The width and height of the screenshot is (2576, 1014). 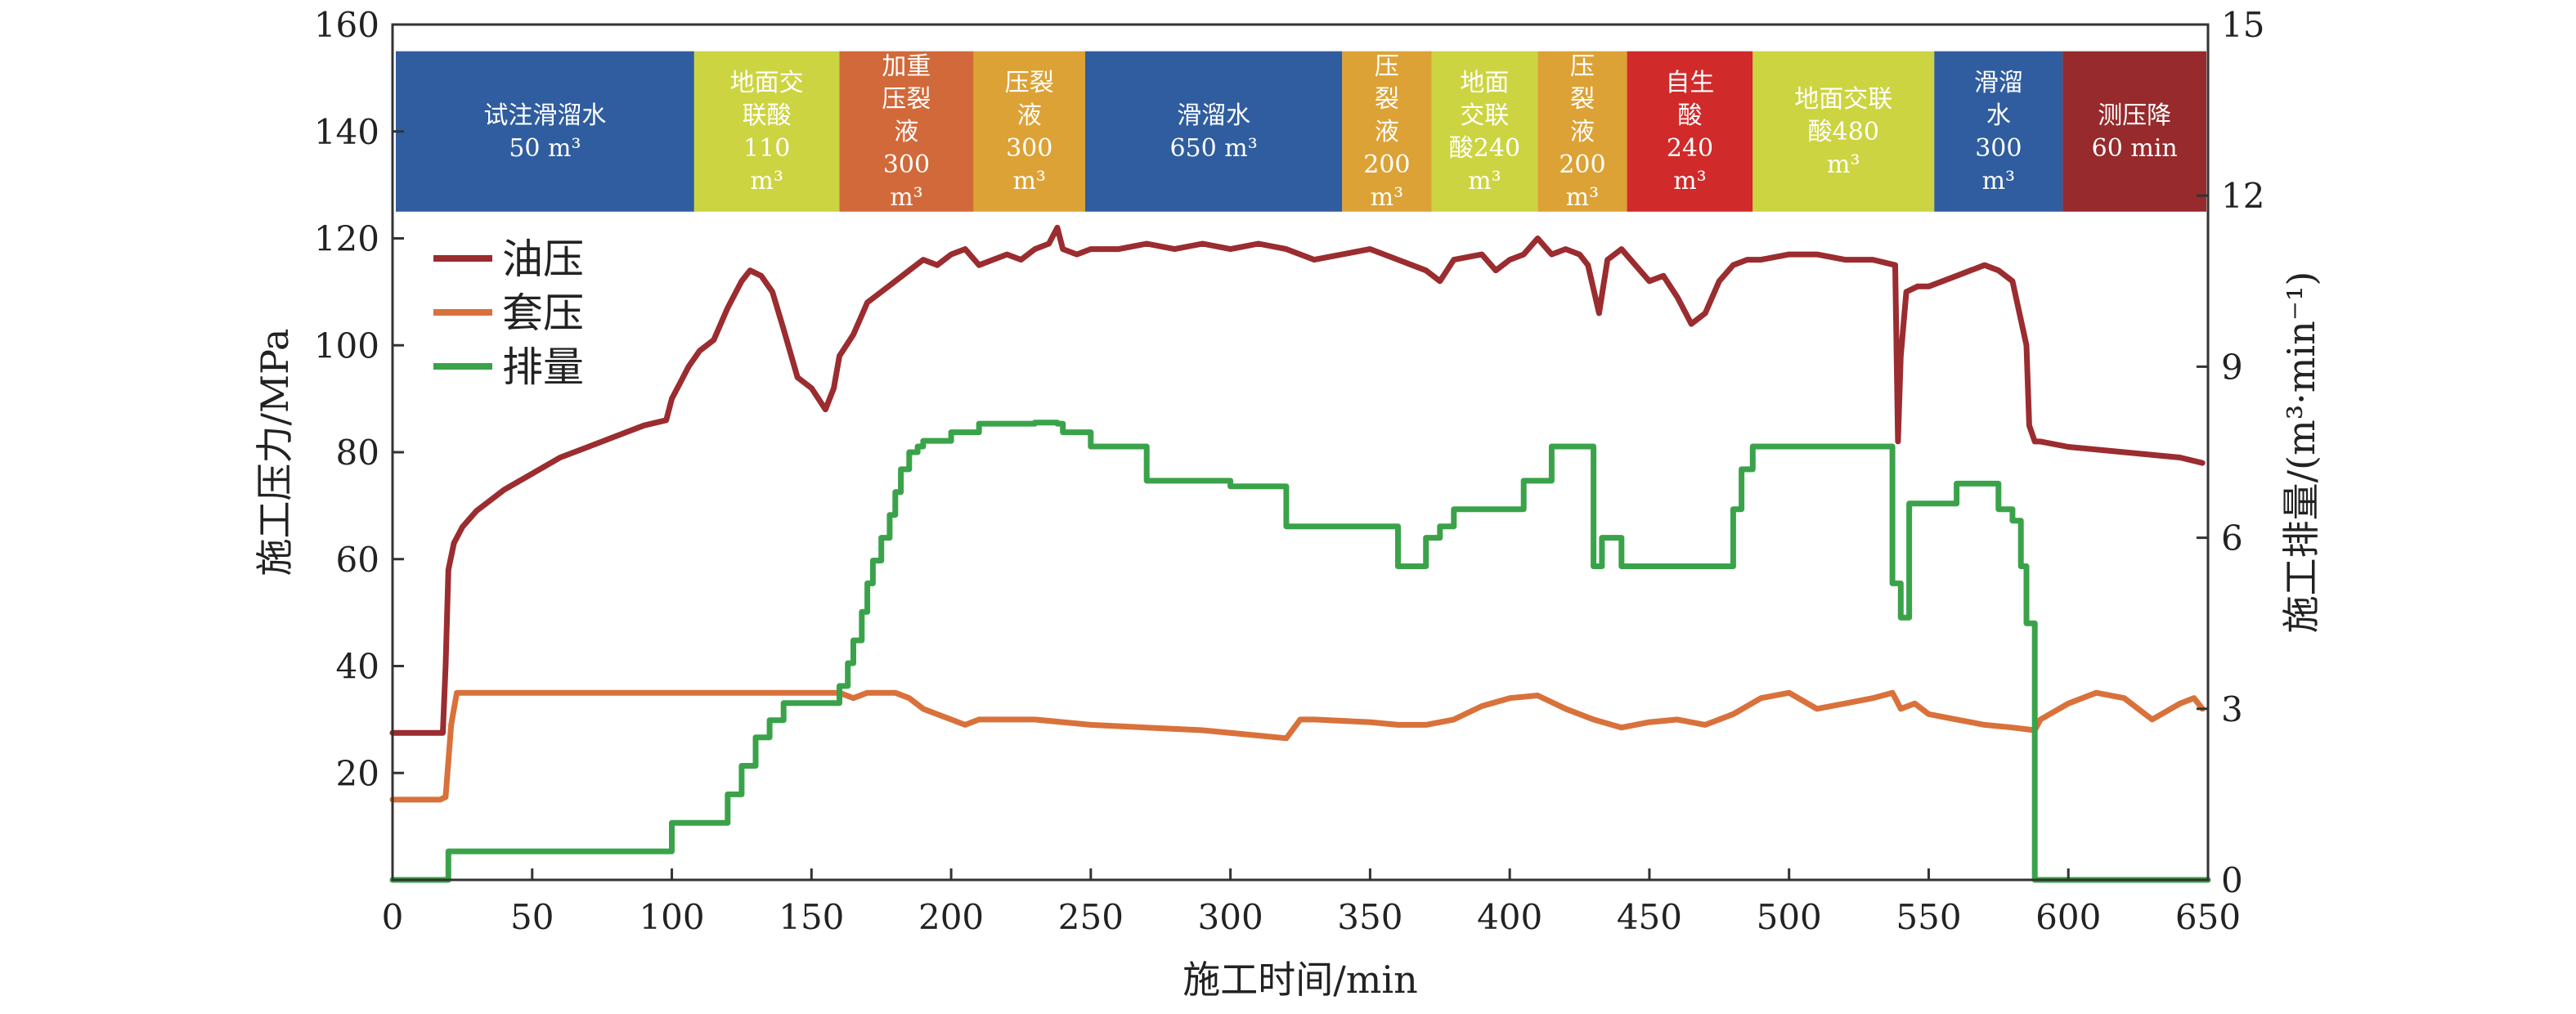 I want to click on stage-label-line: 地面, so click(x=1484, y=83).